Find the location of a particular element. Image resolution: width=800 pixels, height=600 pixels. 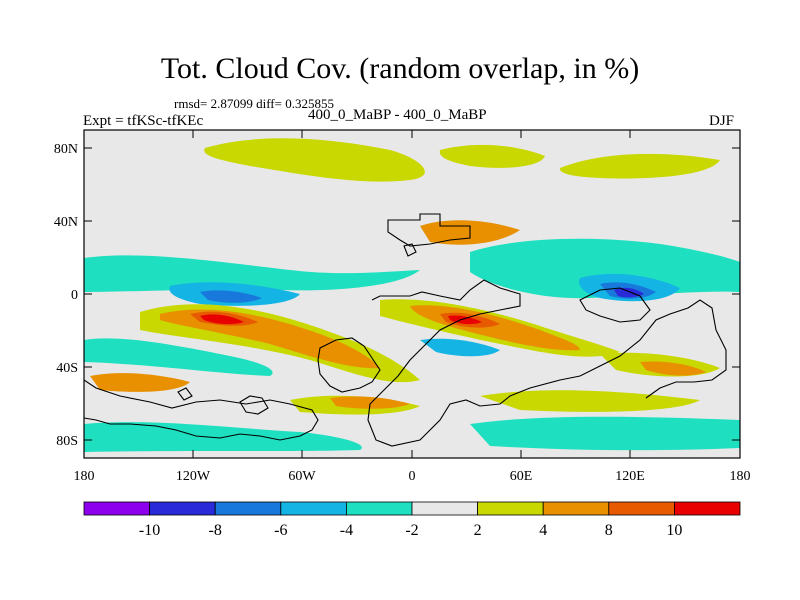

lat-label: 0 is located at coordinates (74, 295).